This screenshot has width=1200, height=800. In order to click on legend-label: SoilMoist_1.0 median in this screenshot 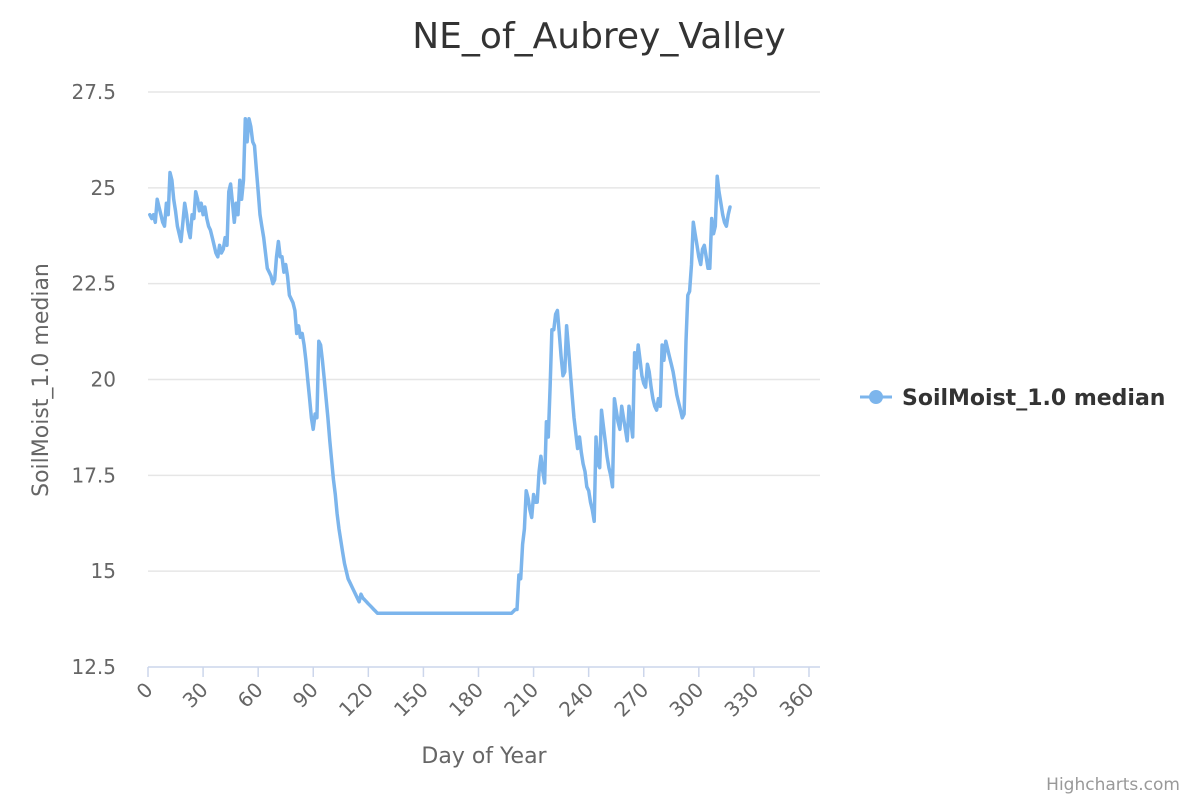, I will do `click(1033, 398)`.